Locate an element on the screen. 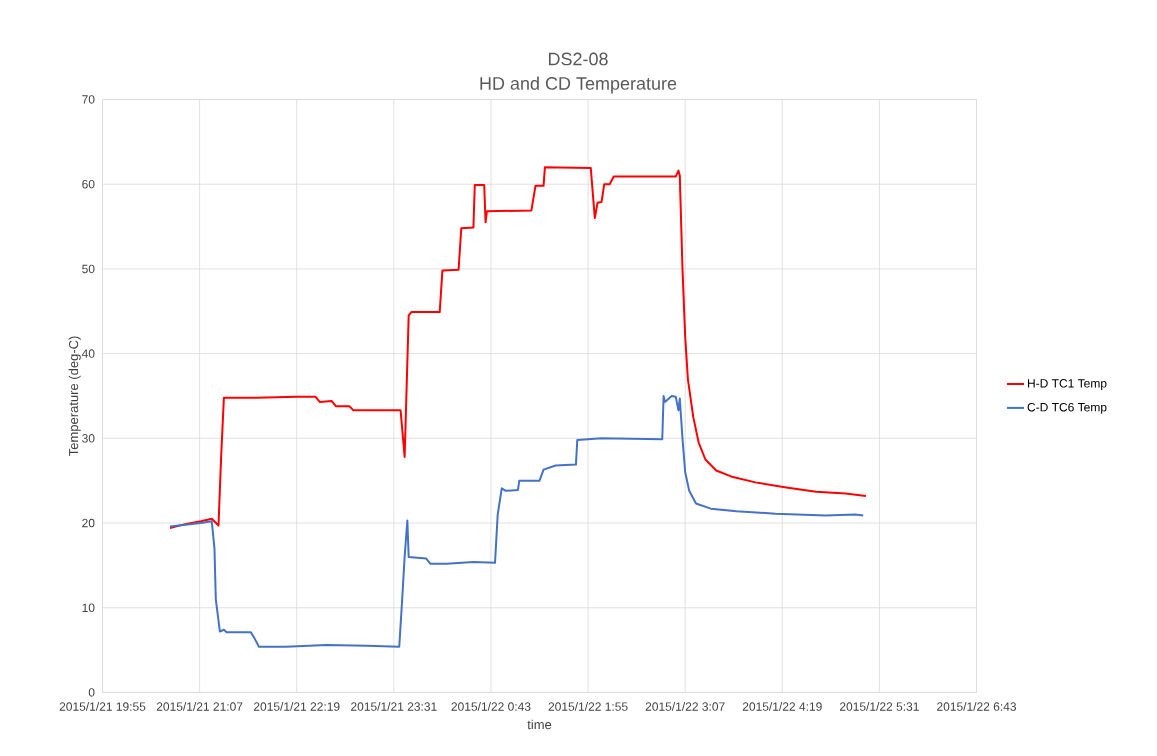 The width and height of the screenshot is (1157, 756). legend-label: C-D TC6 Temp is located at coordinates (1067, 408).